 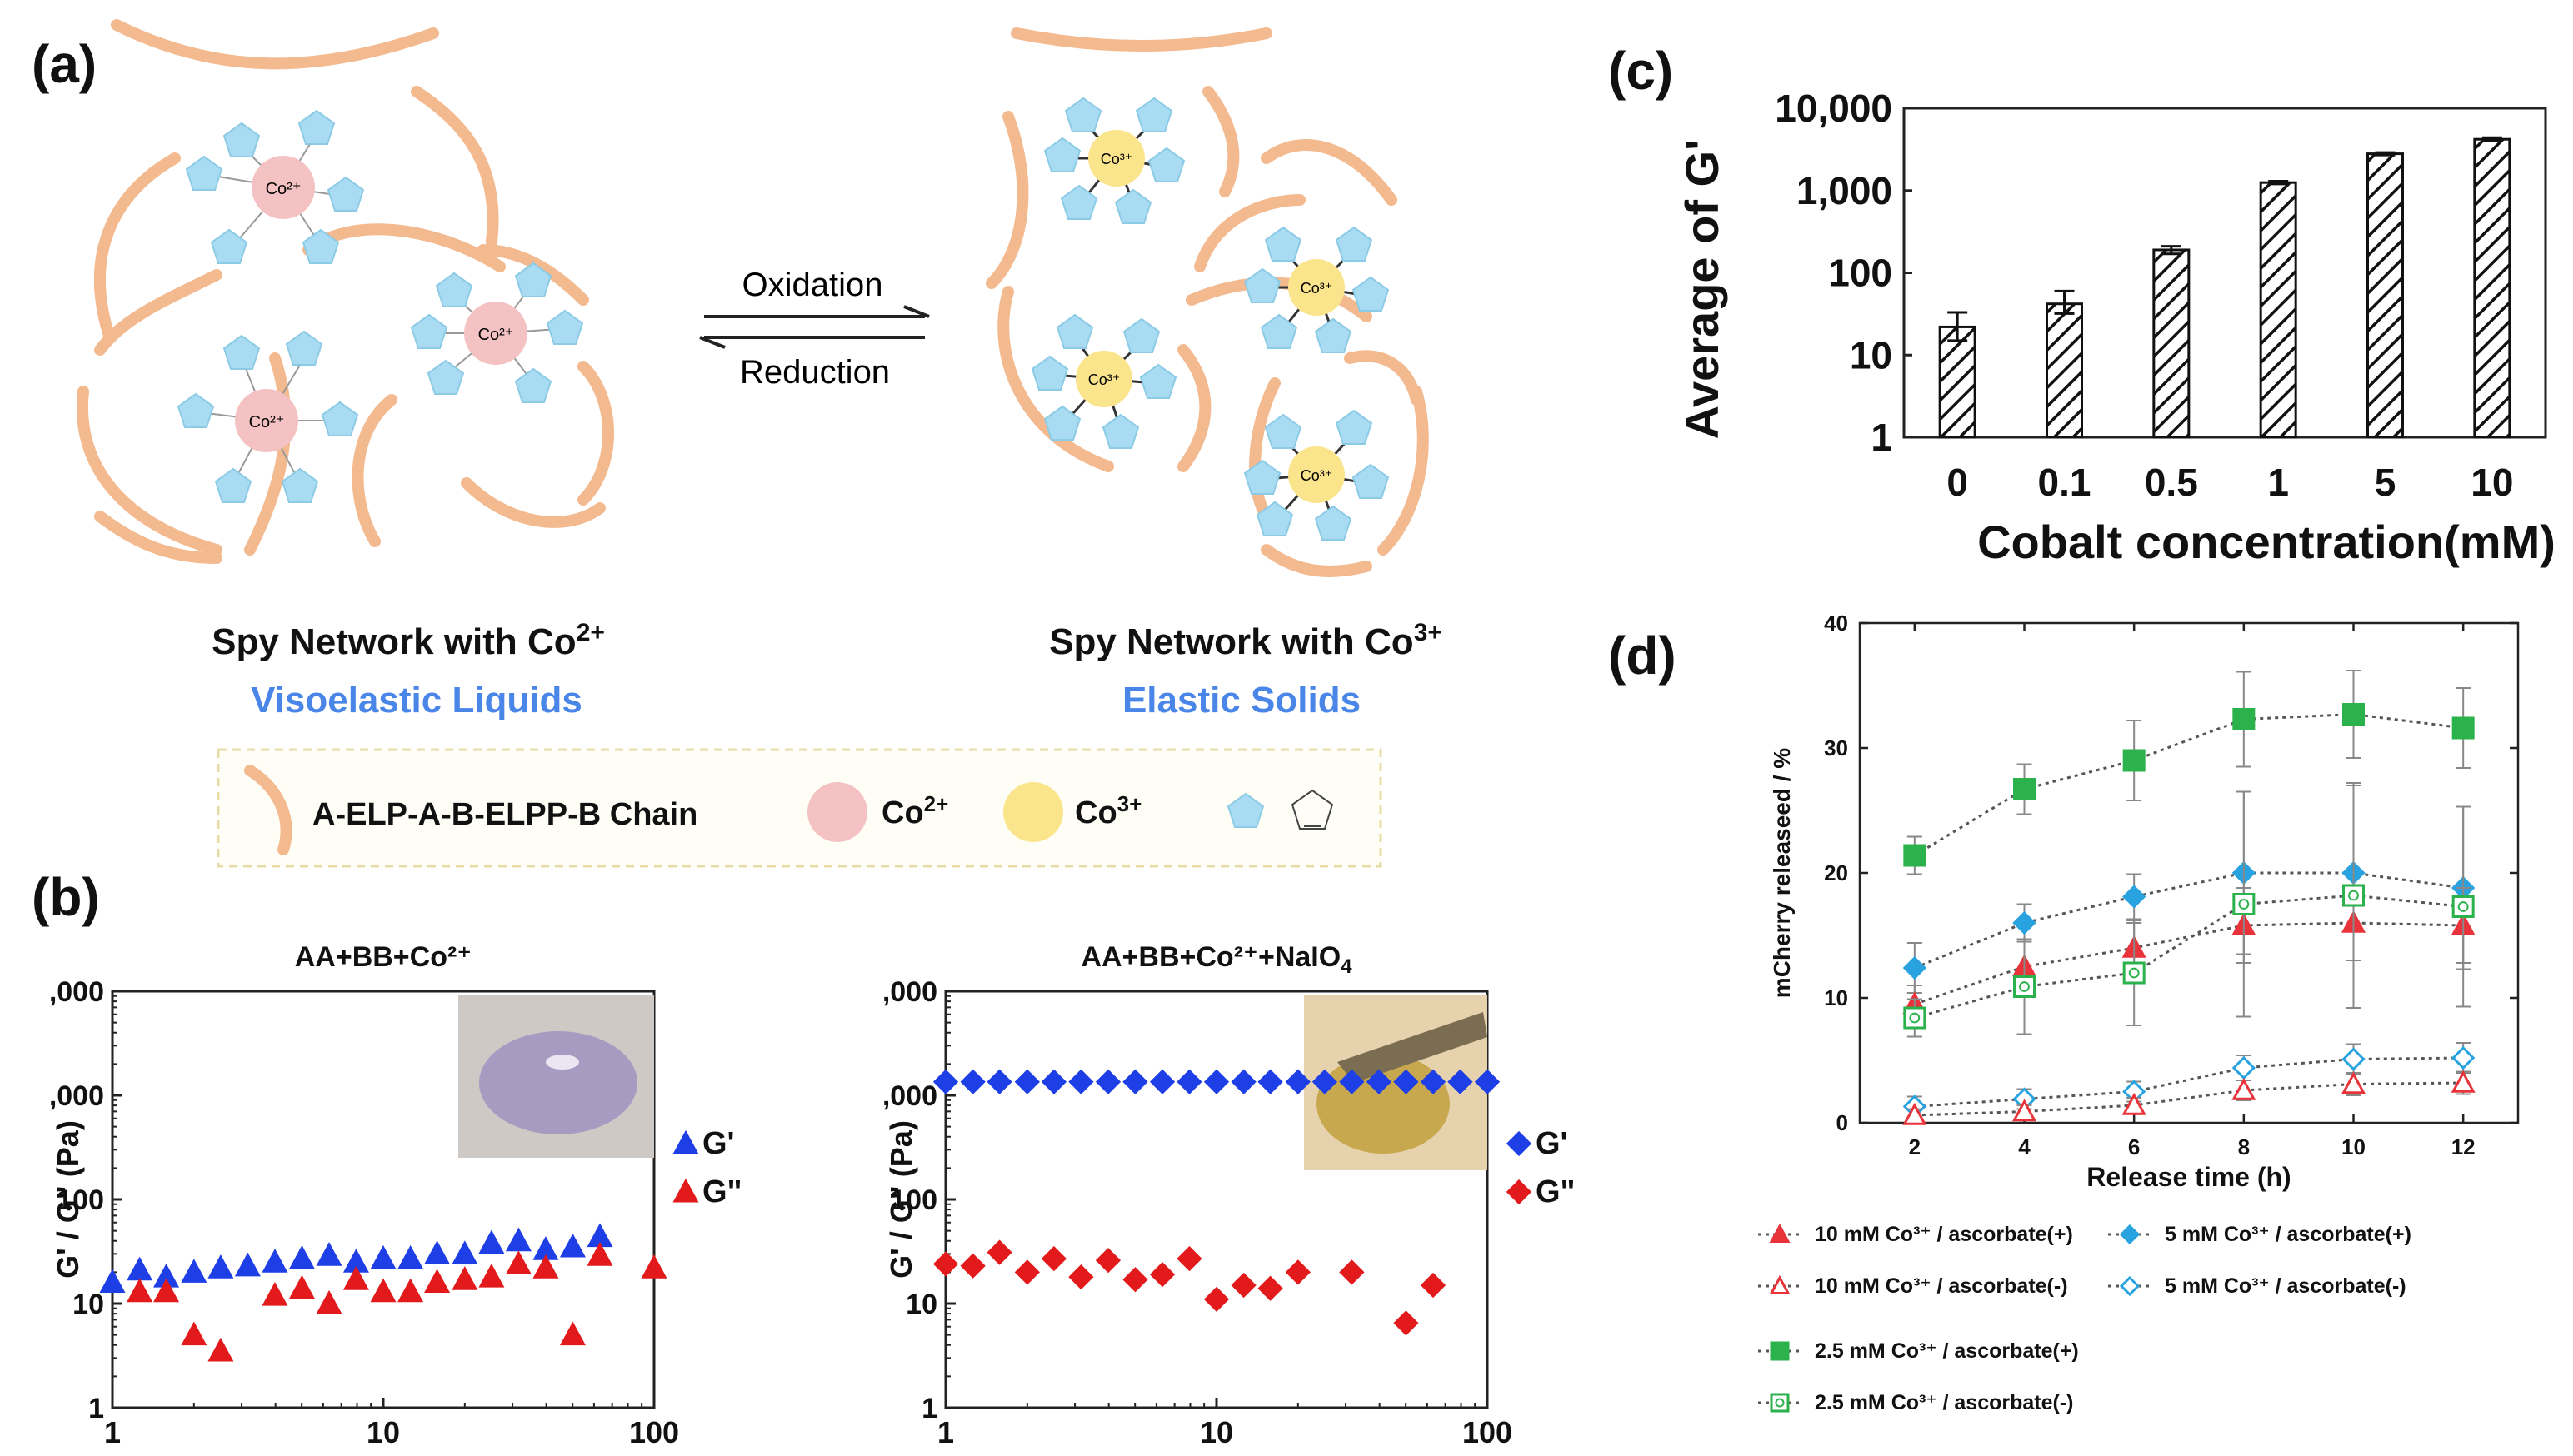 I want to click on redox-arrows: Oxidation Reduction, so click(x=814, y=329).